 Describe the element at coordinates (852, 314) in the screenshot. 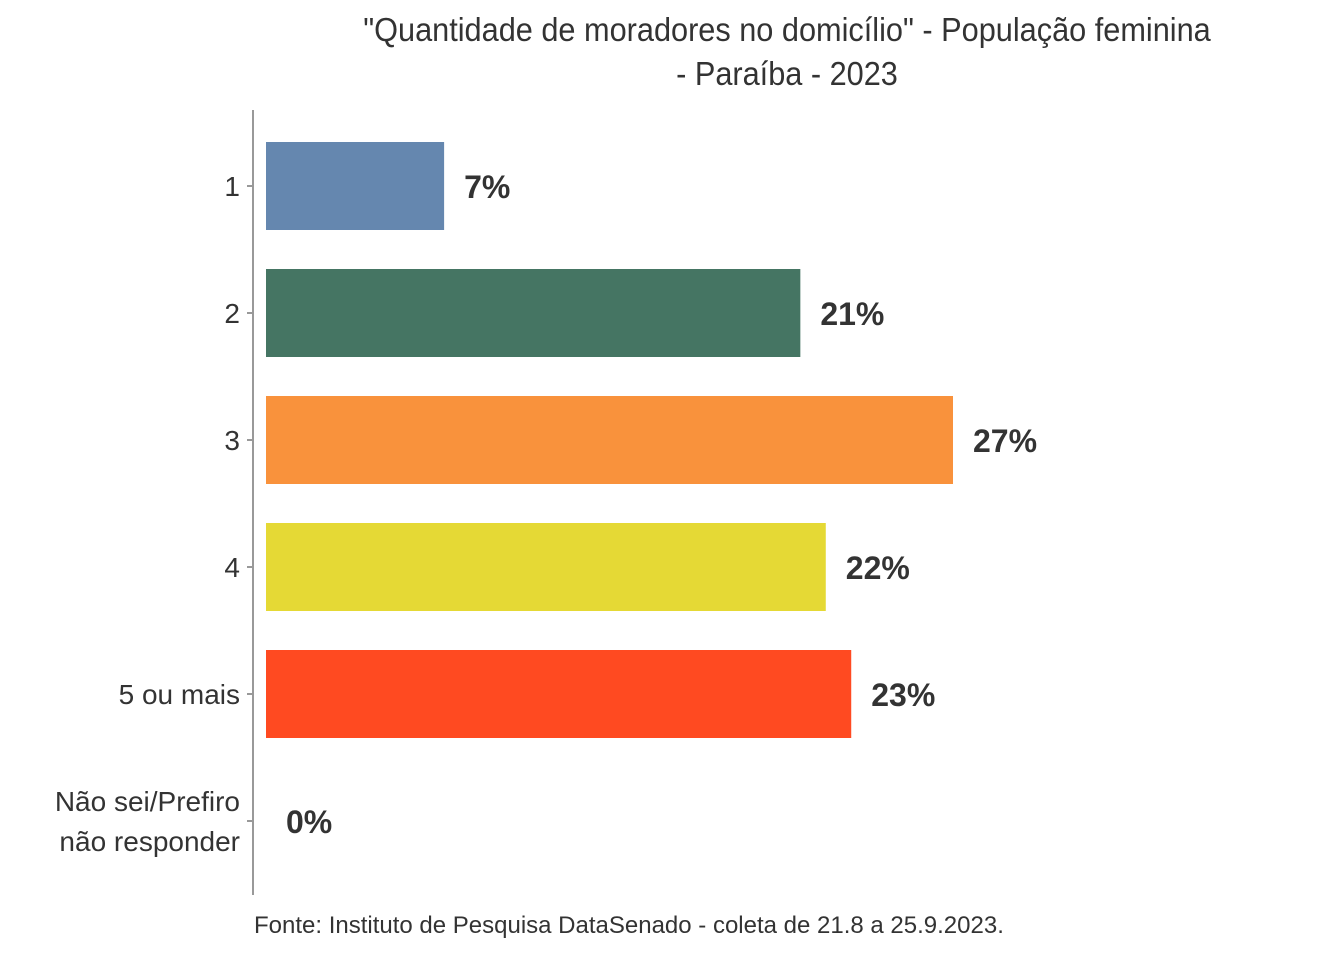

I see `data-label: 21%` at that location.